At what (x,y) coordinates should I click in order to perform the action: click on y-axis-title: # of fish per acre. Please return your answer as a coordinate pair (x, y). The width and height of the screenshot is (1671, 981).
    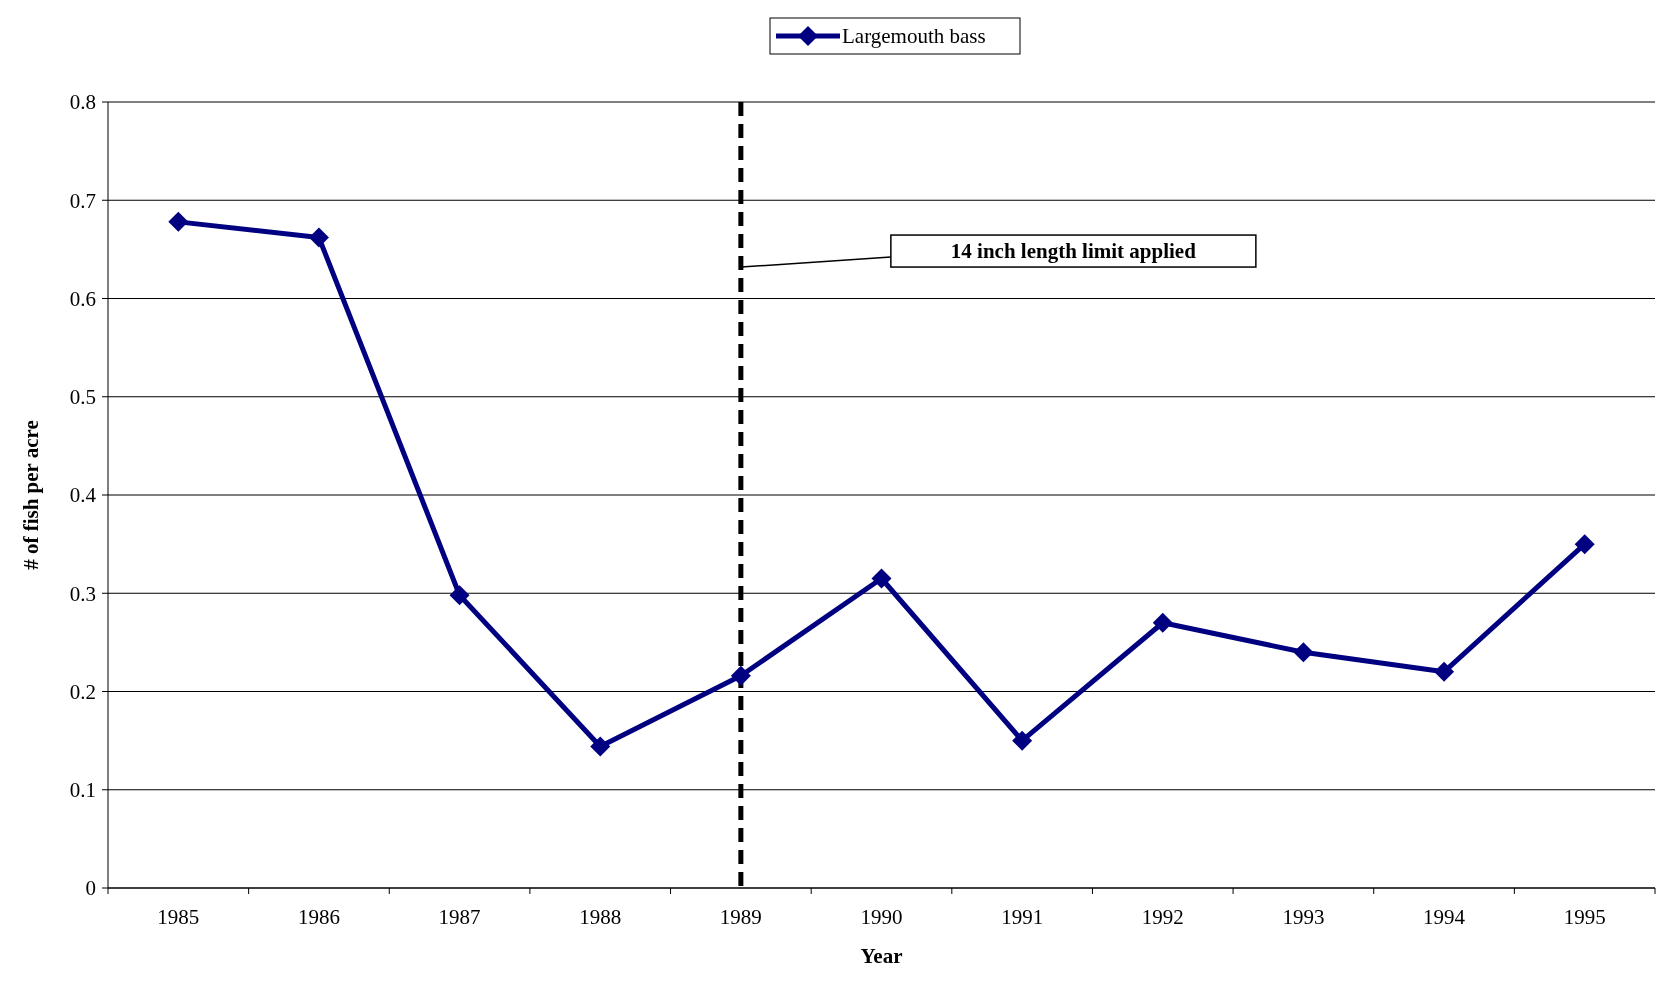
    Looking at the image, I should click on (31, 495).